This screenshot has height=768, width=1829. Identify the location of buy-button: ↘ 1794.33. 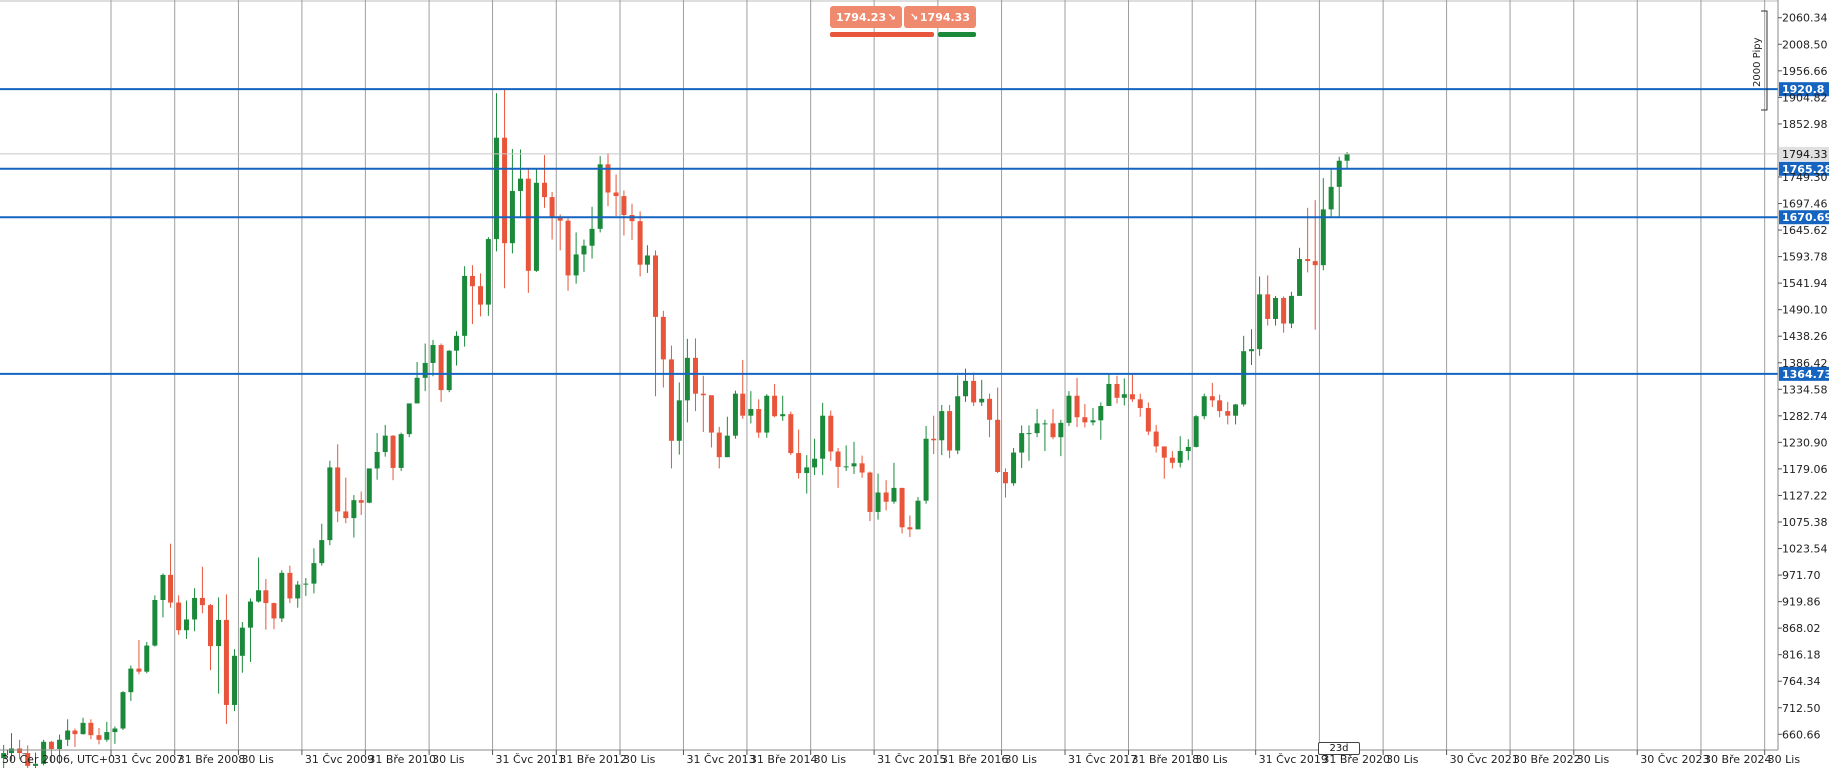
(940, 17).